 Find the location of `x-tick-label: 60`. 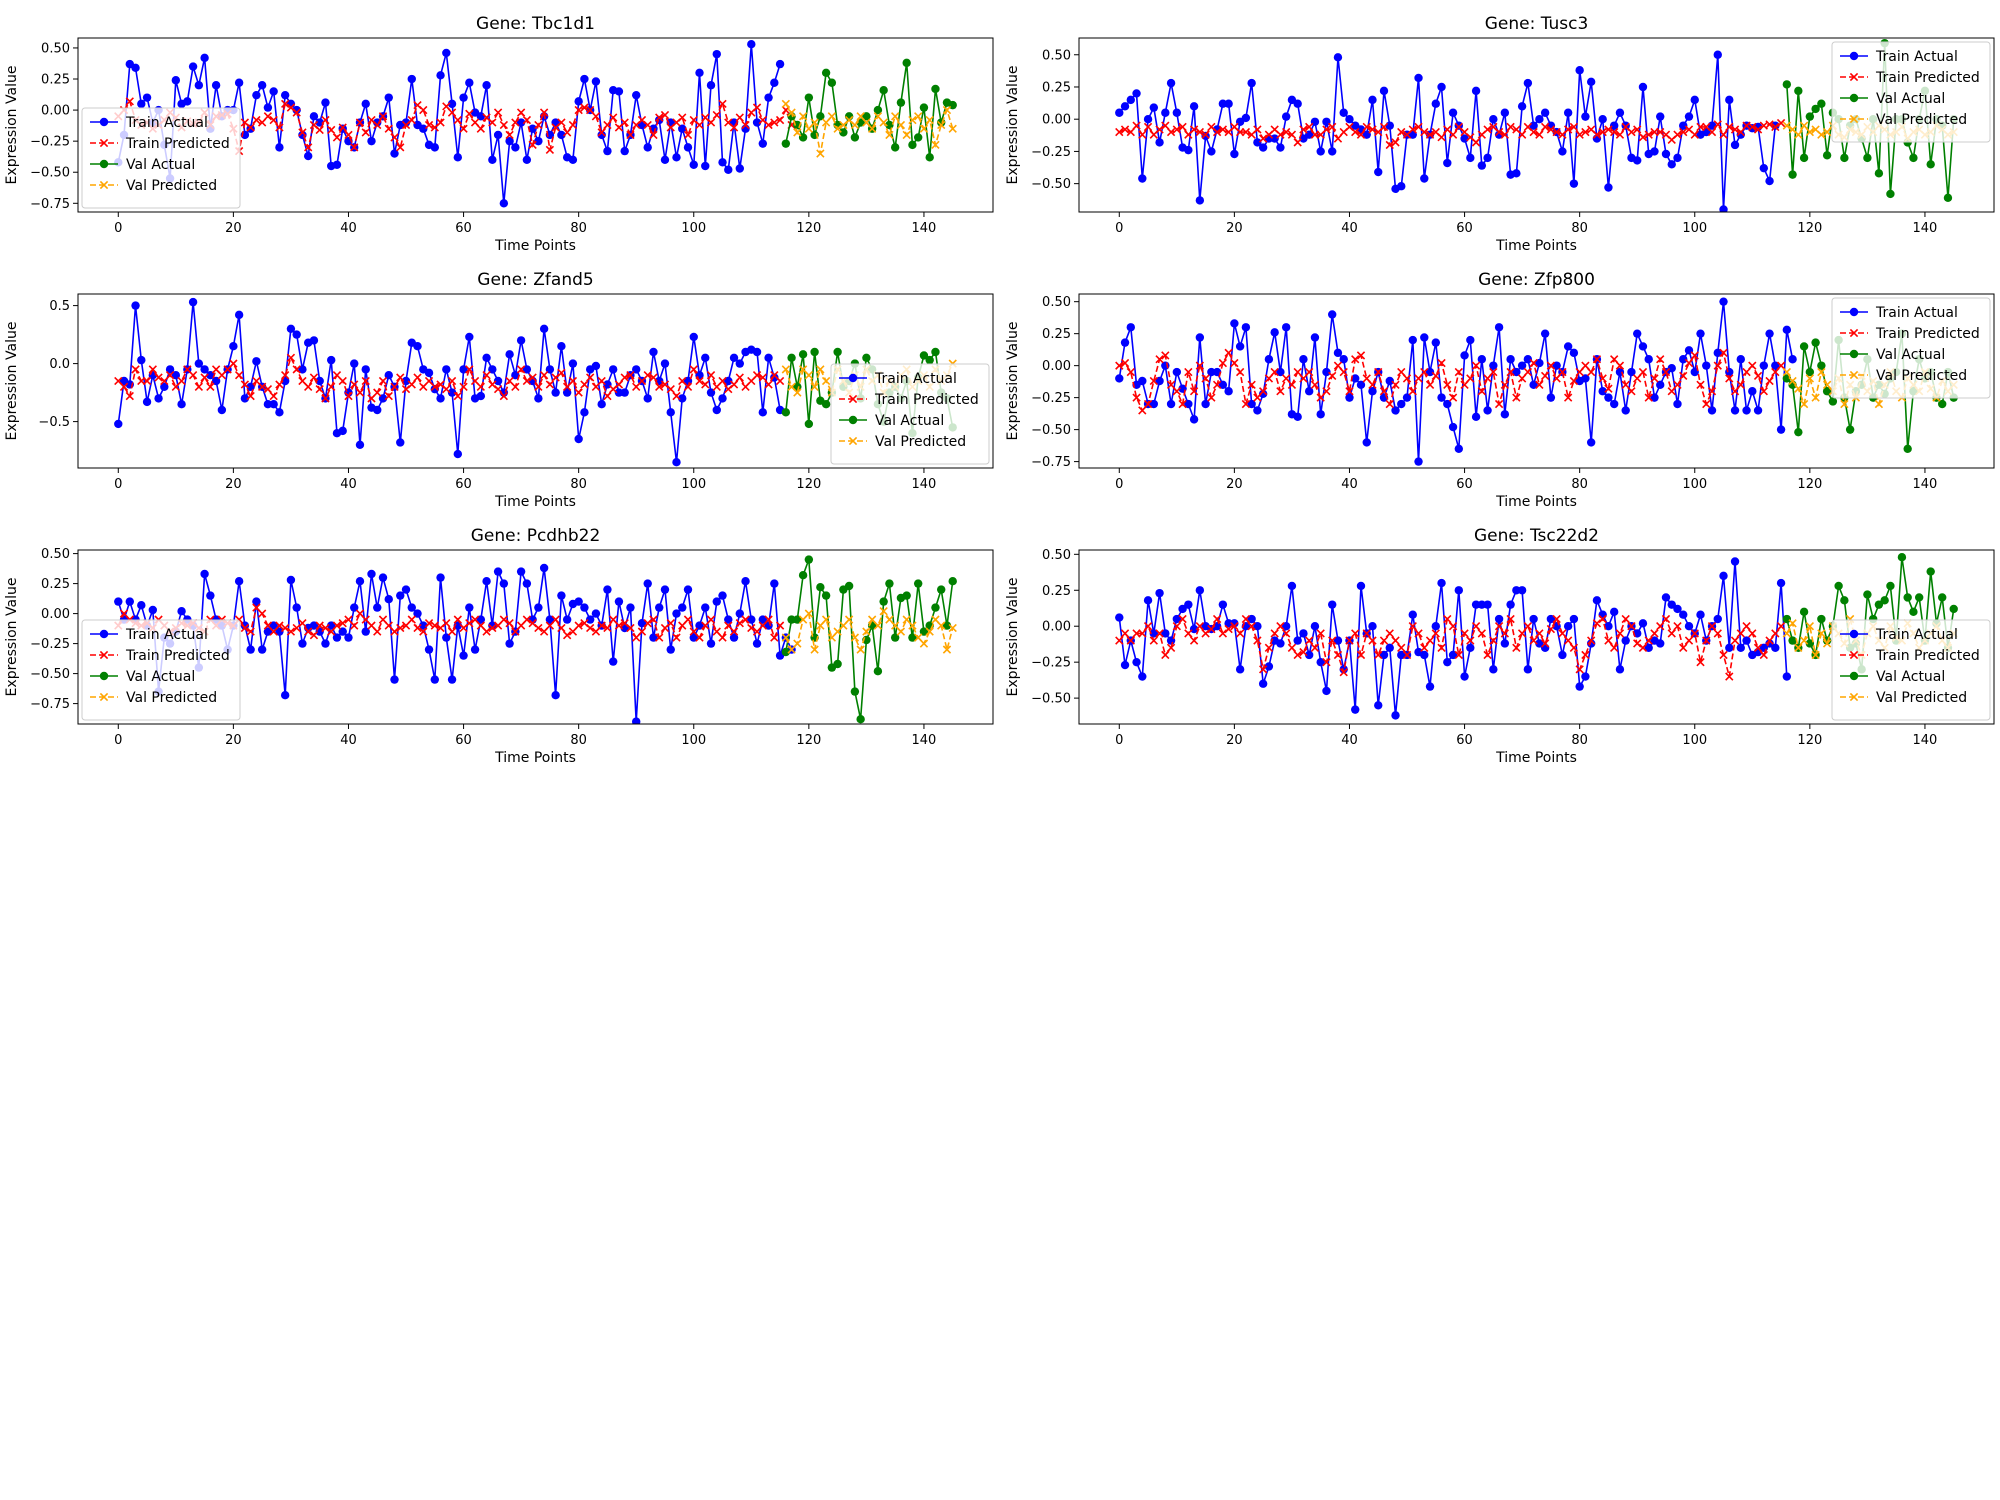

x-tick-label: 60 is located at coordinates (463, 740).